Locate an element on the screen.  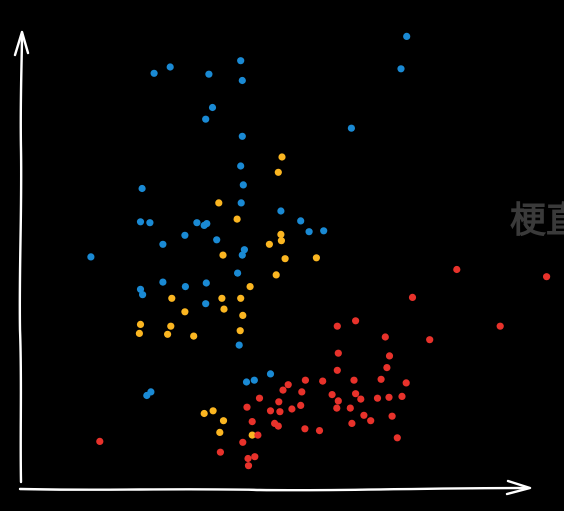
x-axis-line is located at coordinates (274, 489).